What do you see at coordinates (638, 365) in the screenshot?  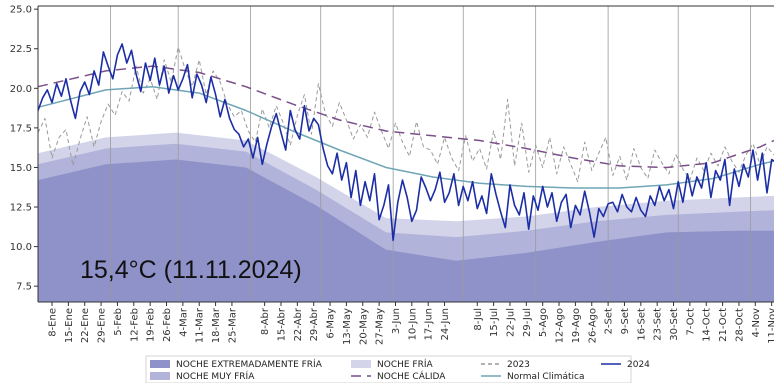 I see `legend-label-2024: 2024` at bounding box center [638, 365].